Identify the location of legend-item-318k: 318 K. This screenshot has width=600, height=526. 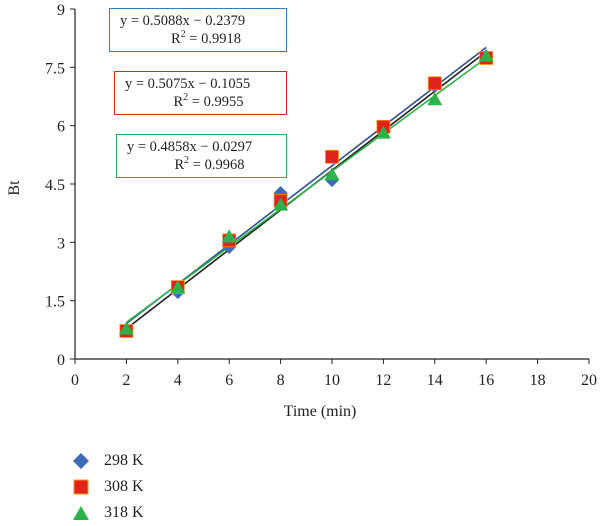
(108, 513).